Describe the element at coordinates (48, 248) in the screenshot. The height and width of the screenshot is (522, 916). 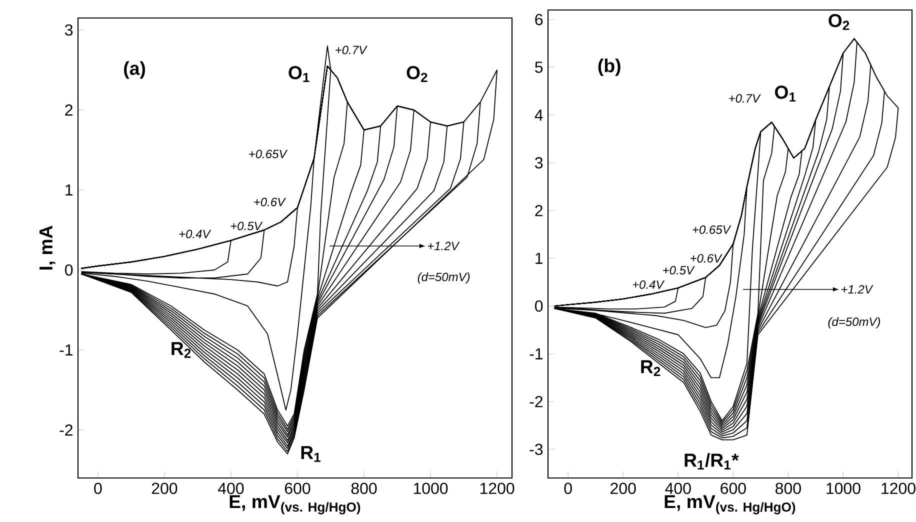
I see `y-axis-title: I, mA` at that location.